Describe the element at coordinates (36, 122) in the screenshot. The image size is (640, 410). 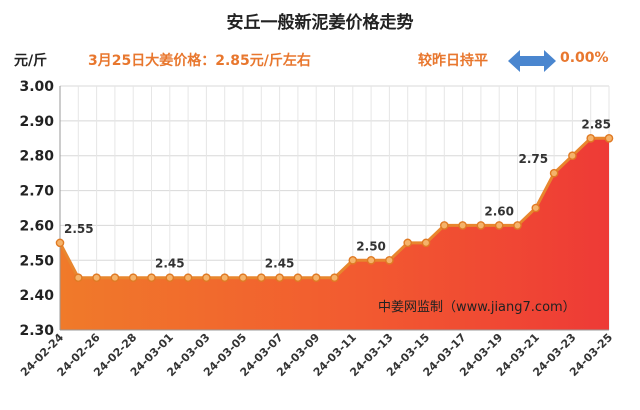
I see `y-tick-label: 2.90` at that location.